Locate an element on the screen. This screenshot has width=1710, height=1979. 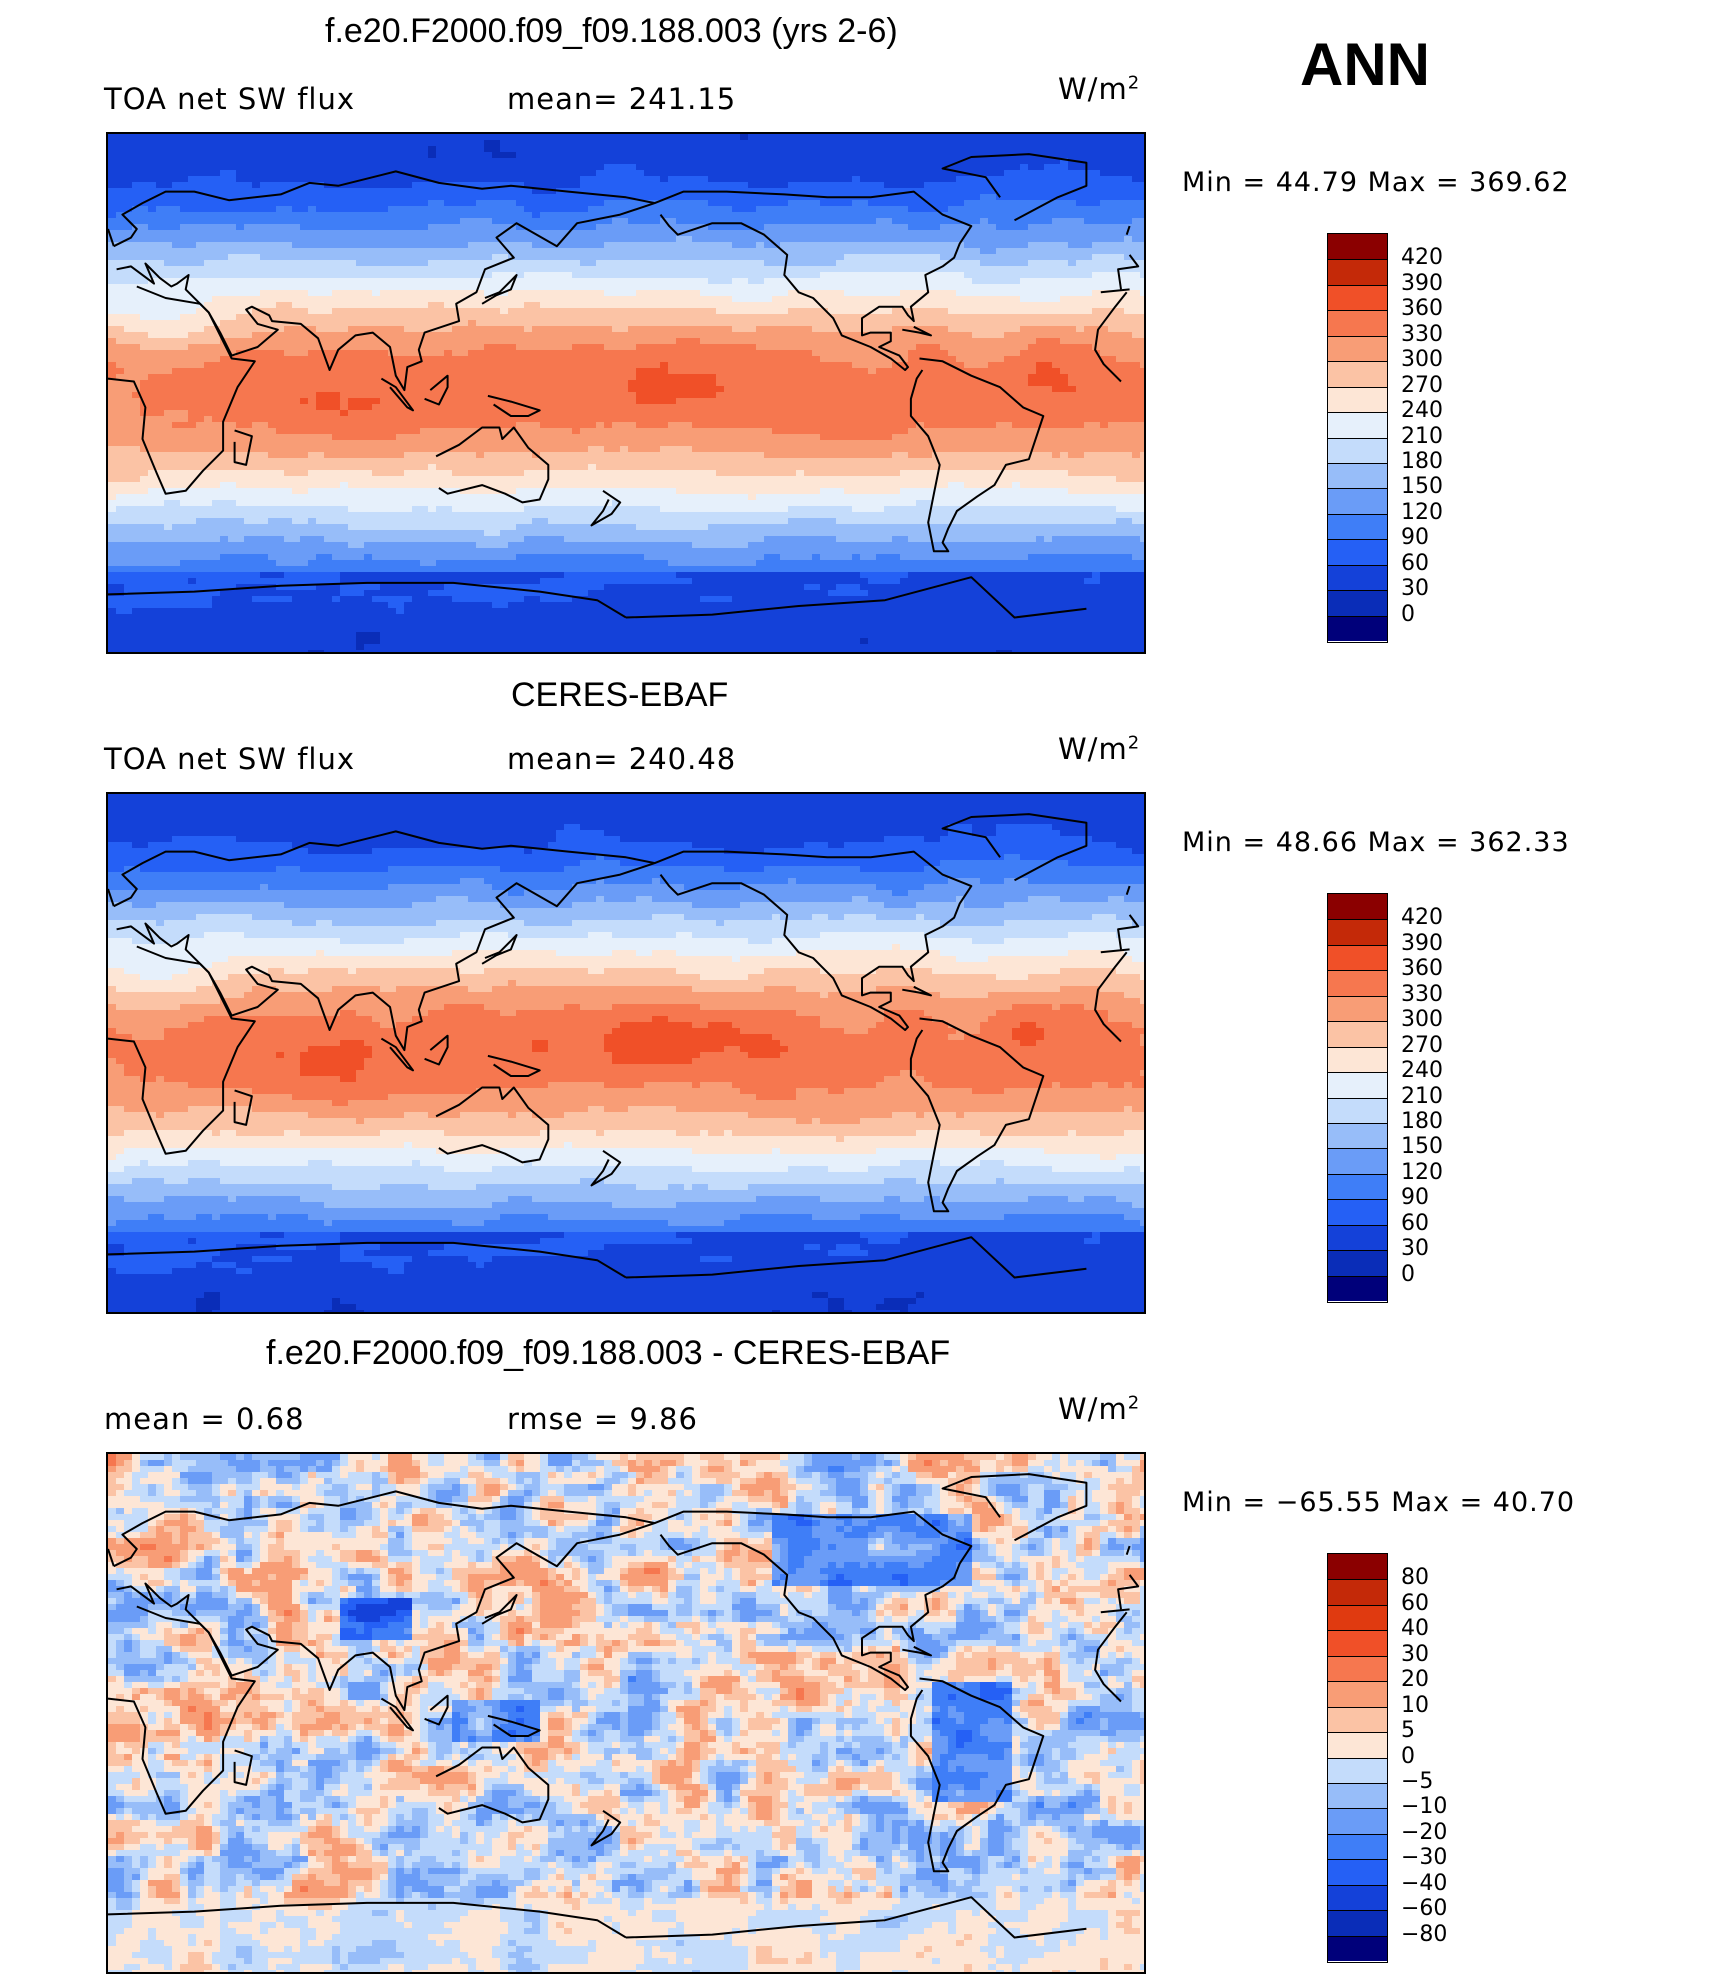
colorbar-tick-label: 420 is located at coordinates (1422, 917).